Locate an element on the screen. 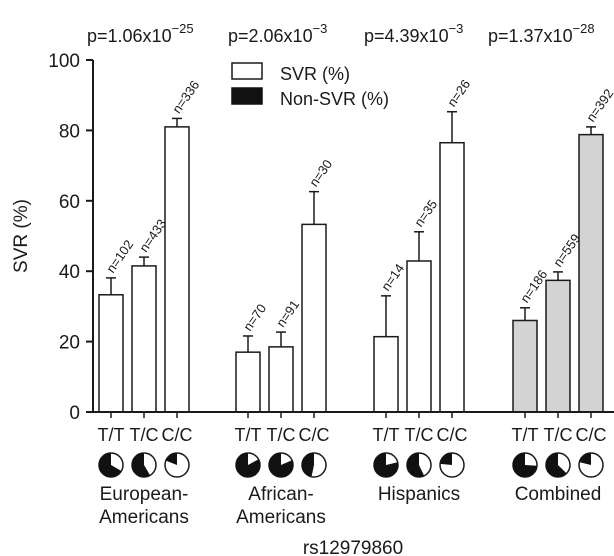  y-tick-label: 80 is located at coordinates (69, 131).